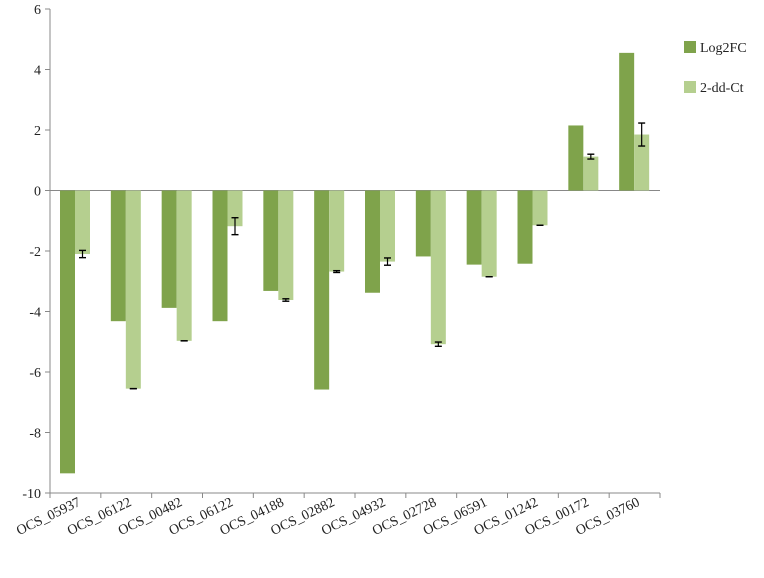  Describe the element at coordinates (35, 252) in the screenshot. I see `y-tick-label: -2` at that location.